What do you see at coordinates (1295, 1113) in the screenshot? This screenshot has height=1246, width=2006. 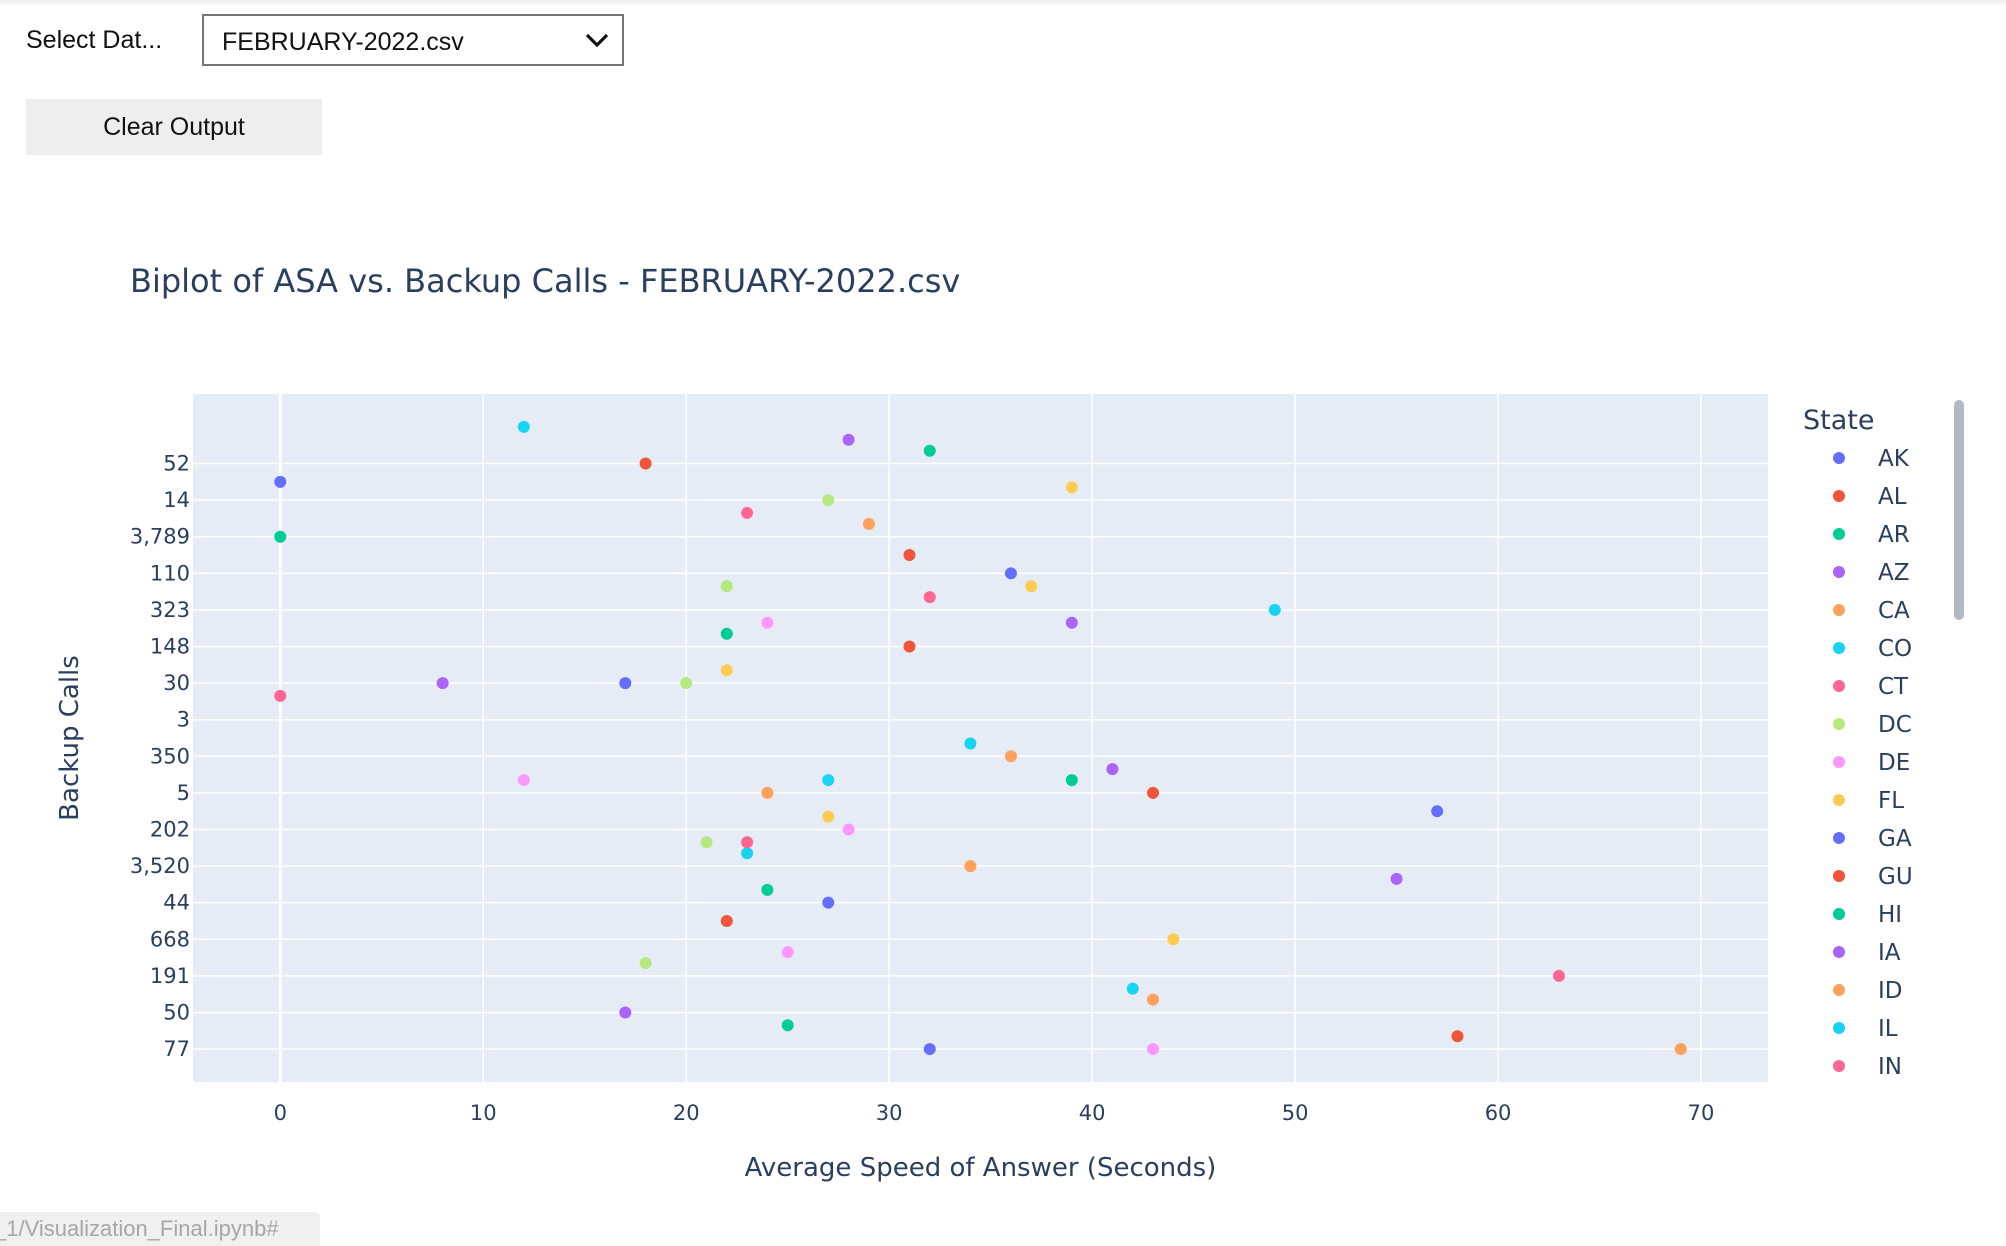 I see `x-tick-label: 50` at bounding box center [1295, 1113].